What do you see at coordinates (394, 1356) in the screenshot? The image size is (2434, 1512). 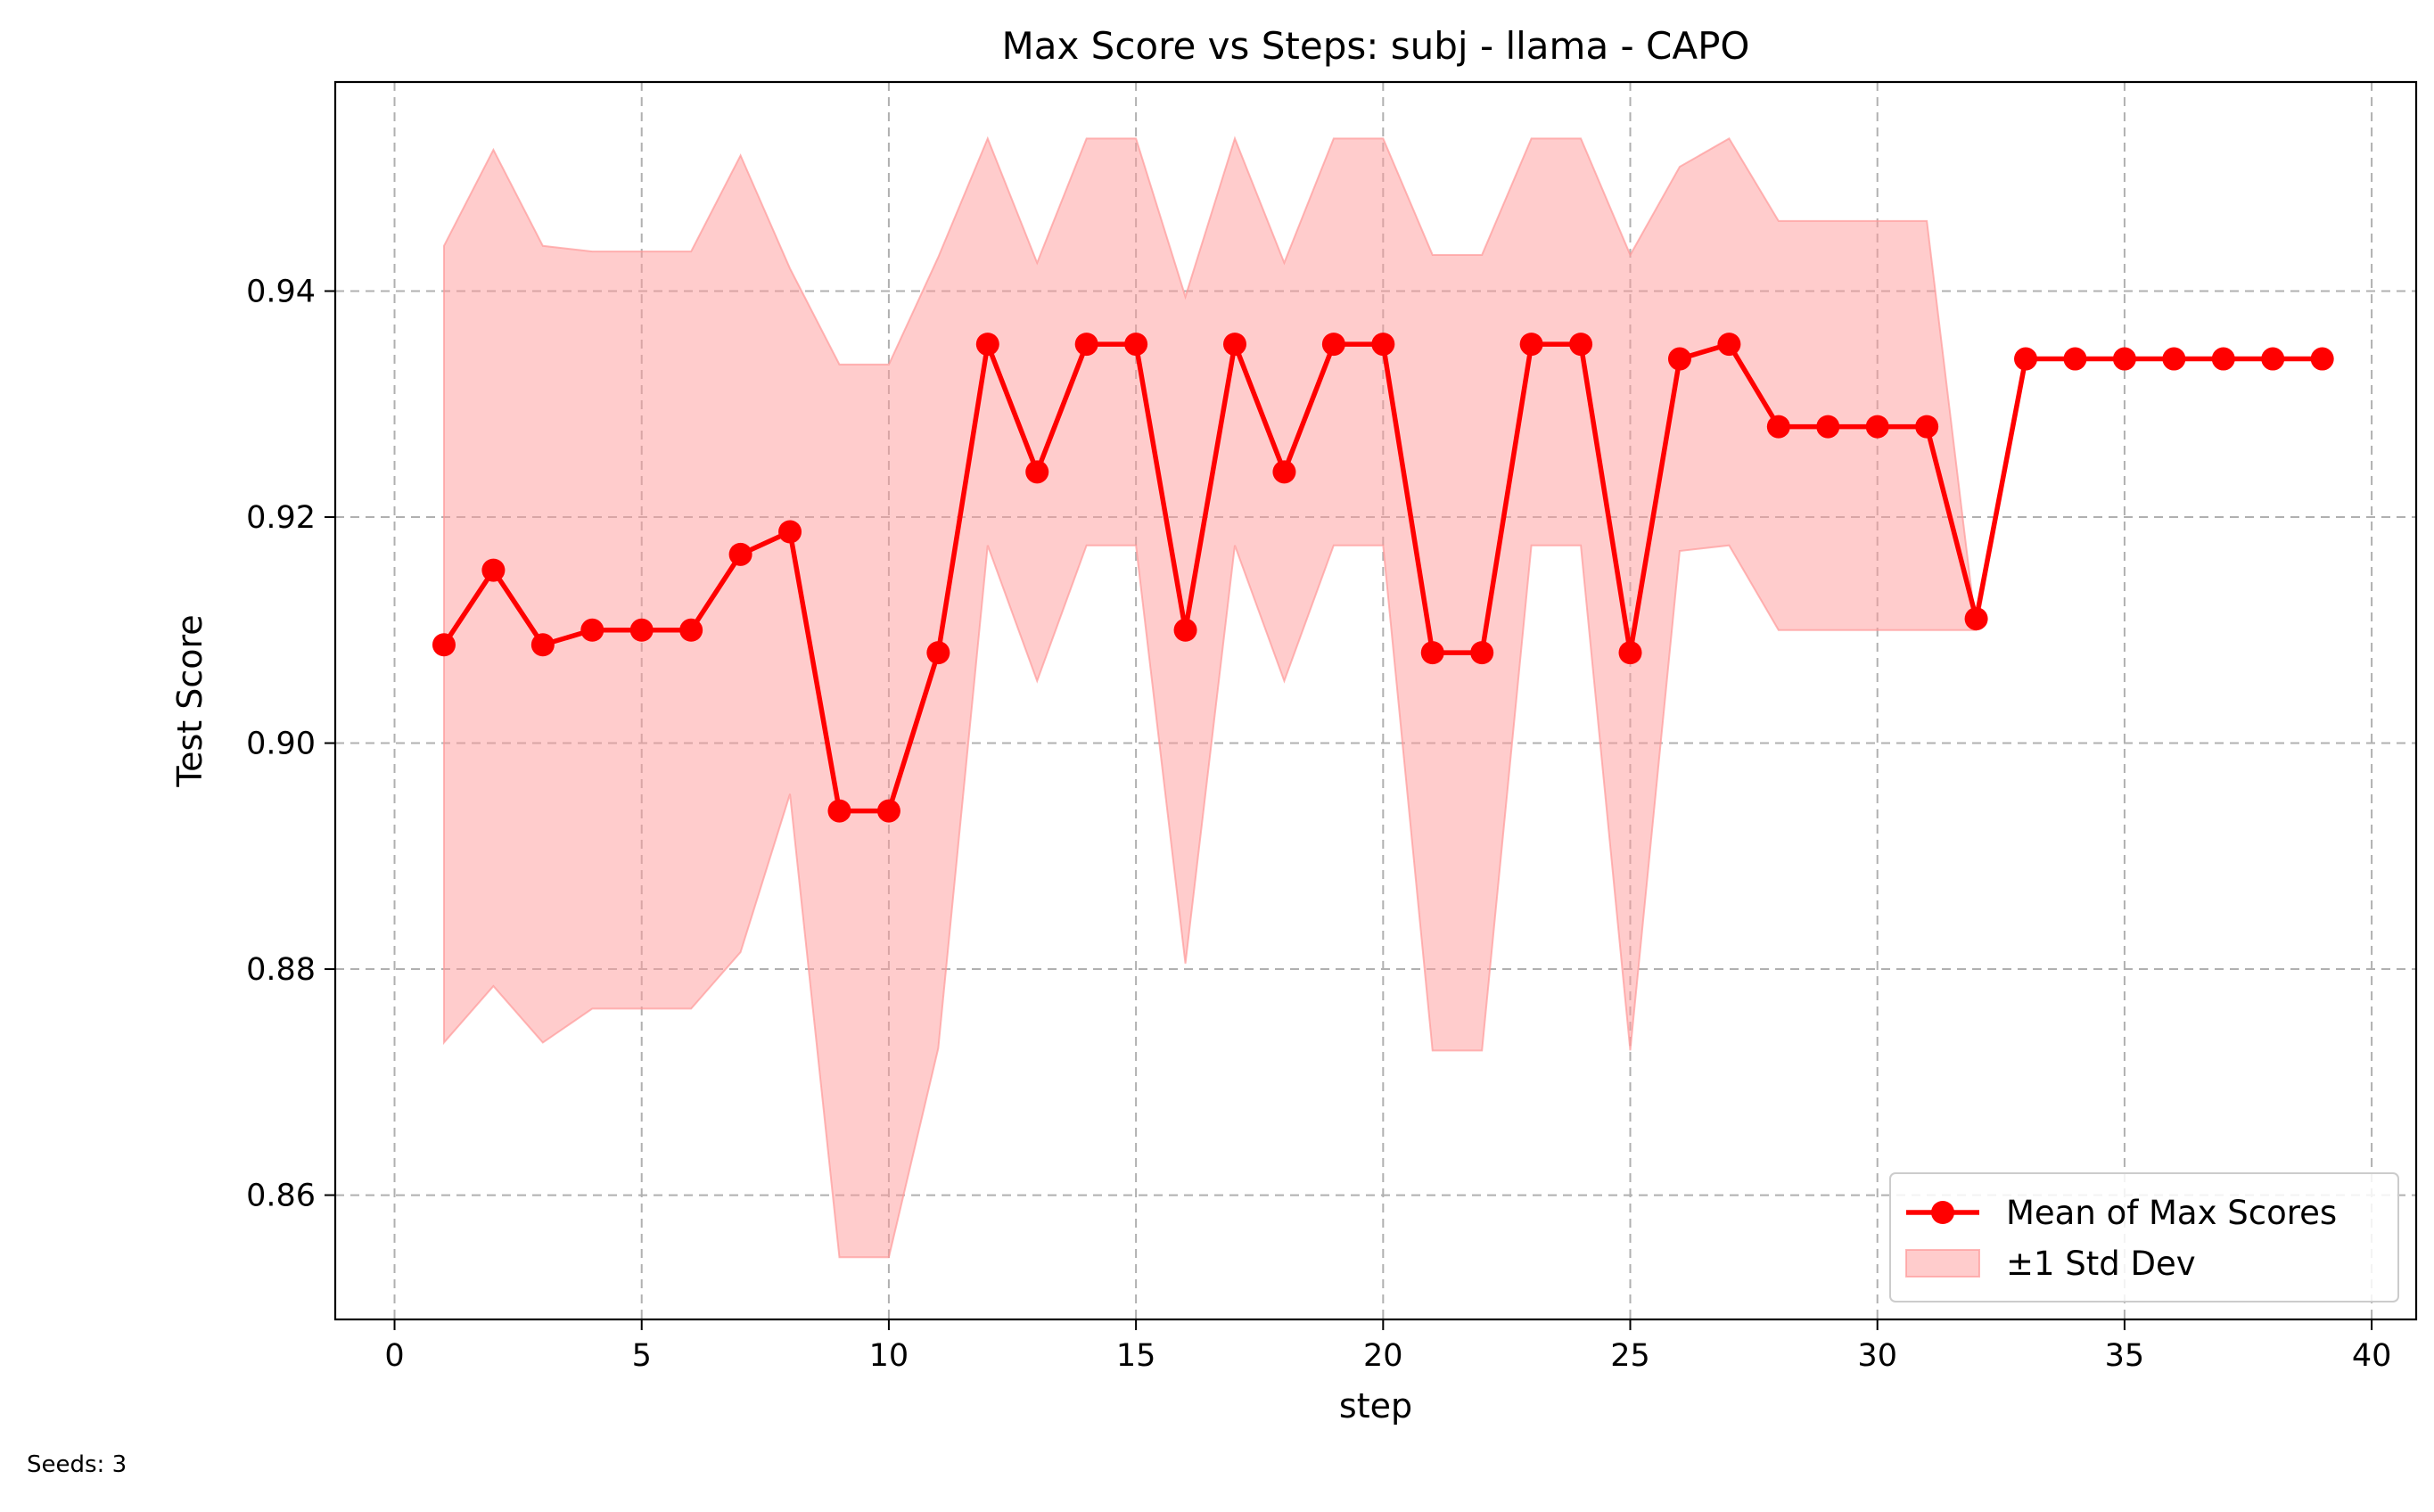 I see `x-tick-label: 0` at bounding box center [394, 1356].